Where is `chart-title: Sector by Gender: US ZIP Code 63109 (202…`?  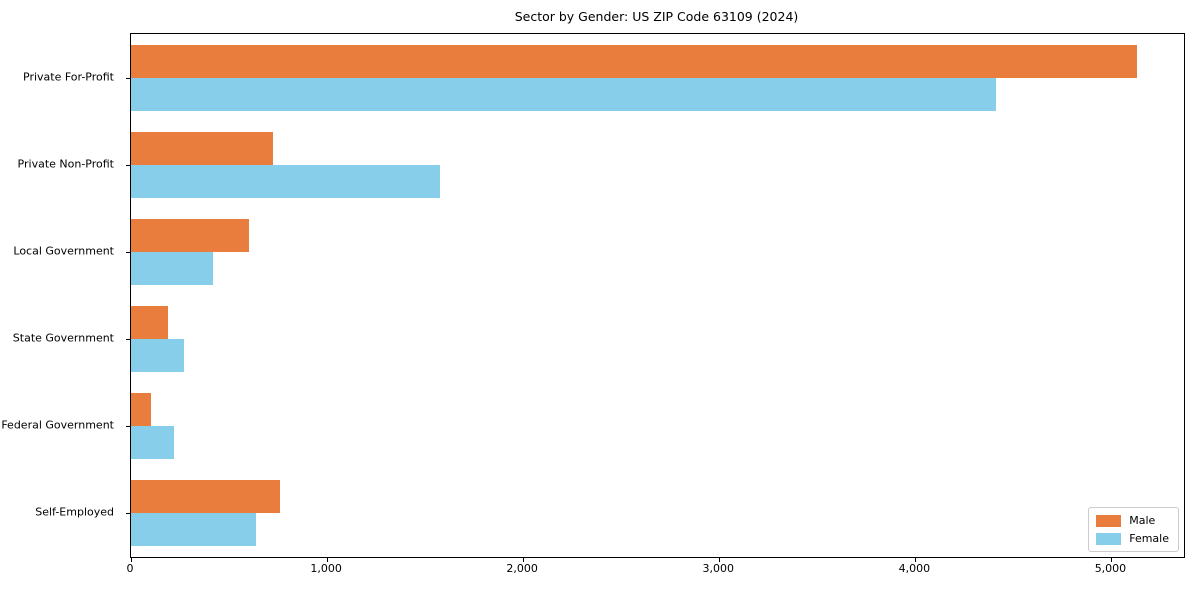
chart-title: Sector by Gender: US ZIP Code 63109 (202… is located at coordinates (656, 16).